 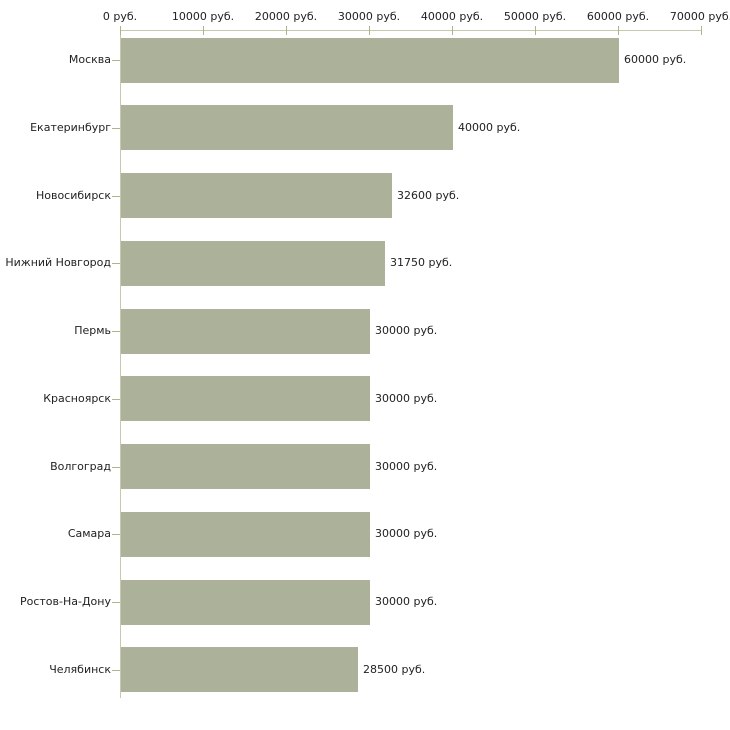 I want to click on category-label: Москва, so click(x=89, y=59).